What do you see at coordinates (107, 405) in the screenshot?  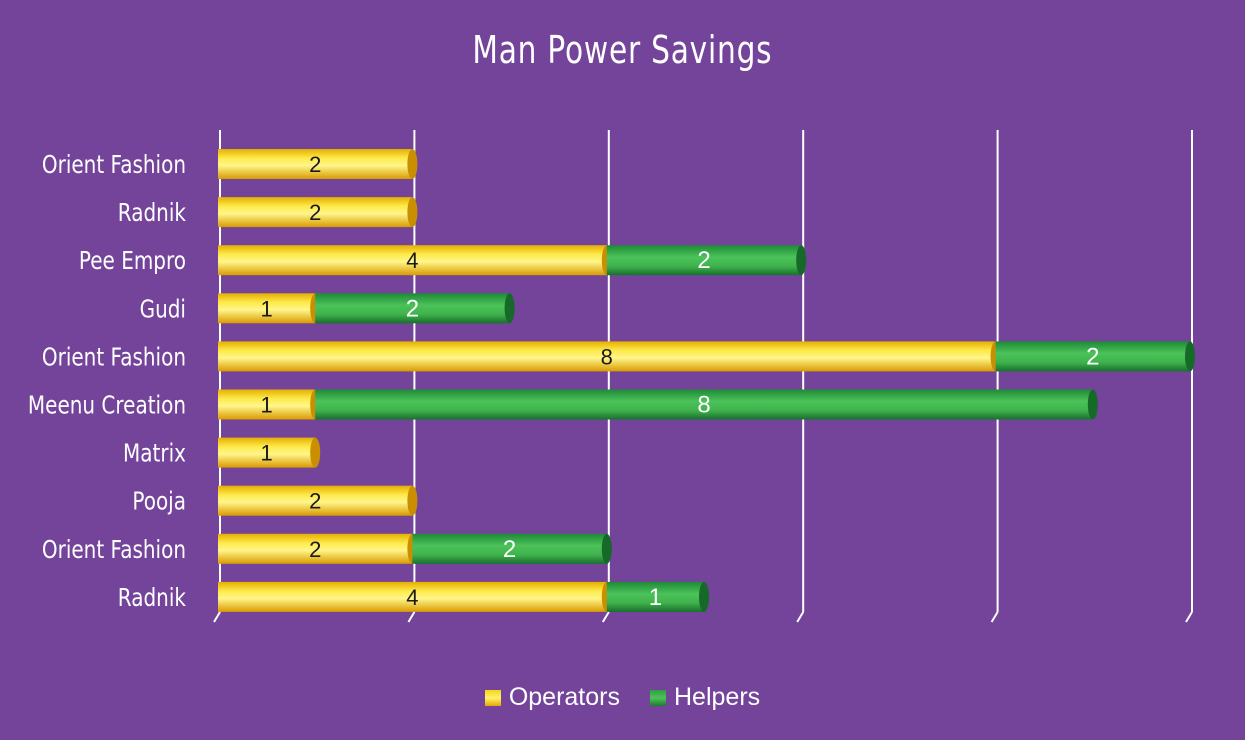 I see `category-label: Meenu Creation` at bounding box center [107, 405].